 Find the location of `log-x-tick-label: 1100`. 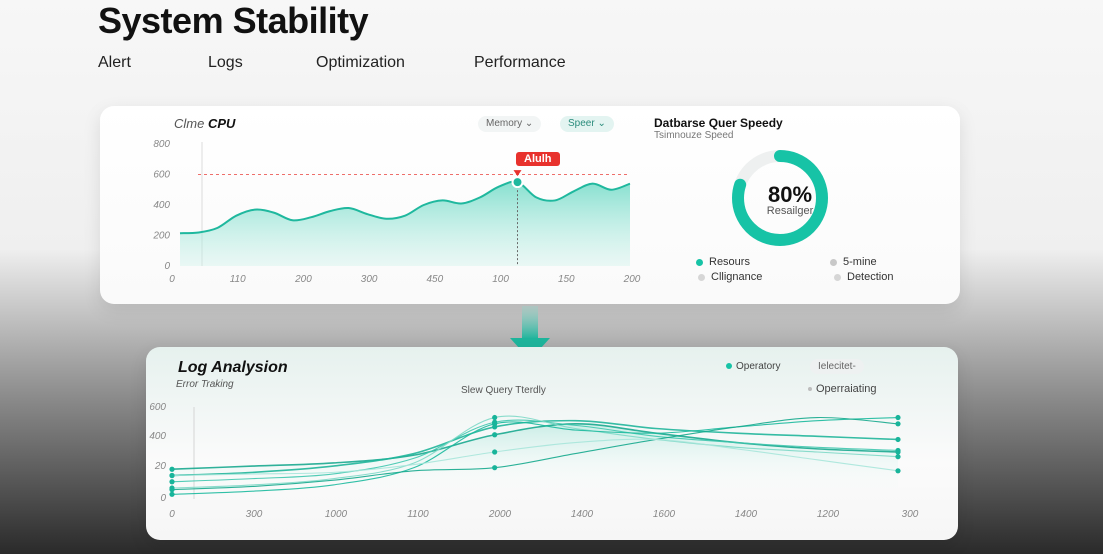

log-x-tick-label: 1100 is located at coordinates (418, 514).